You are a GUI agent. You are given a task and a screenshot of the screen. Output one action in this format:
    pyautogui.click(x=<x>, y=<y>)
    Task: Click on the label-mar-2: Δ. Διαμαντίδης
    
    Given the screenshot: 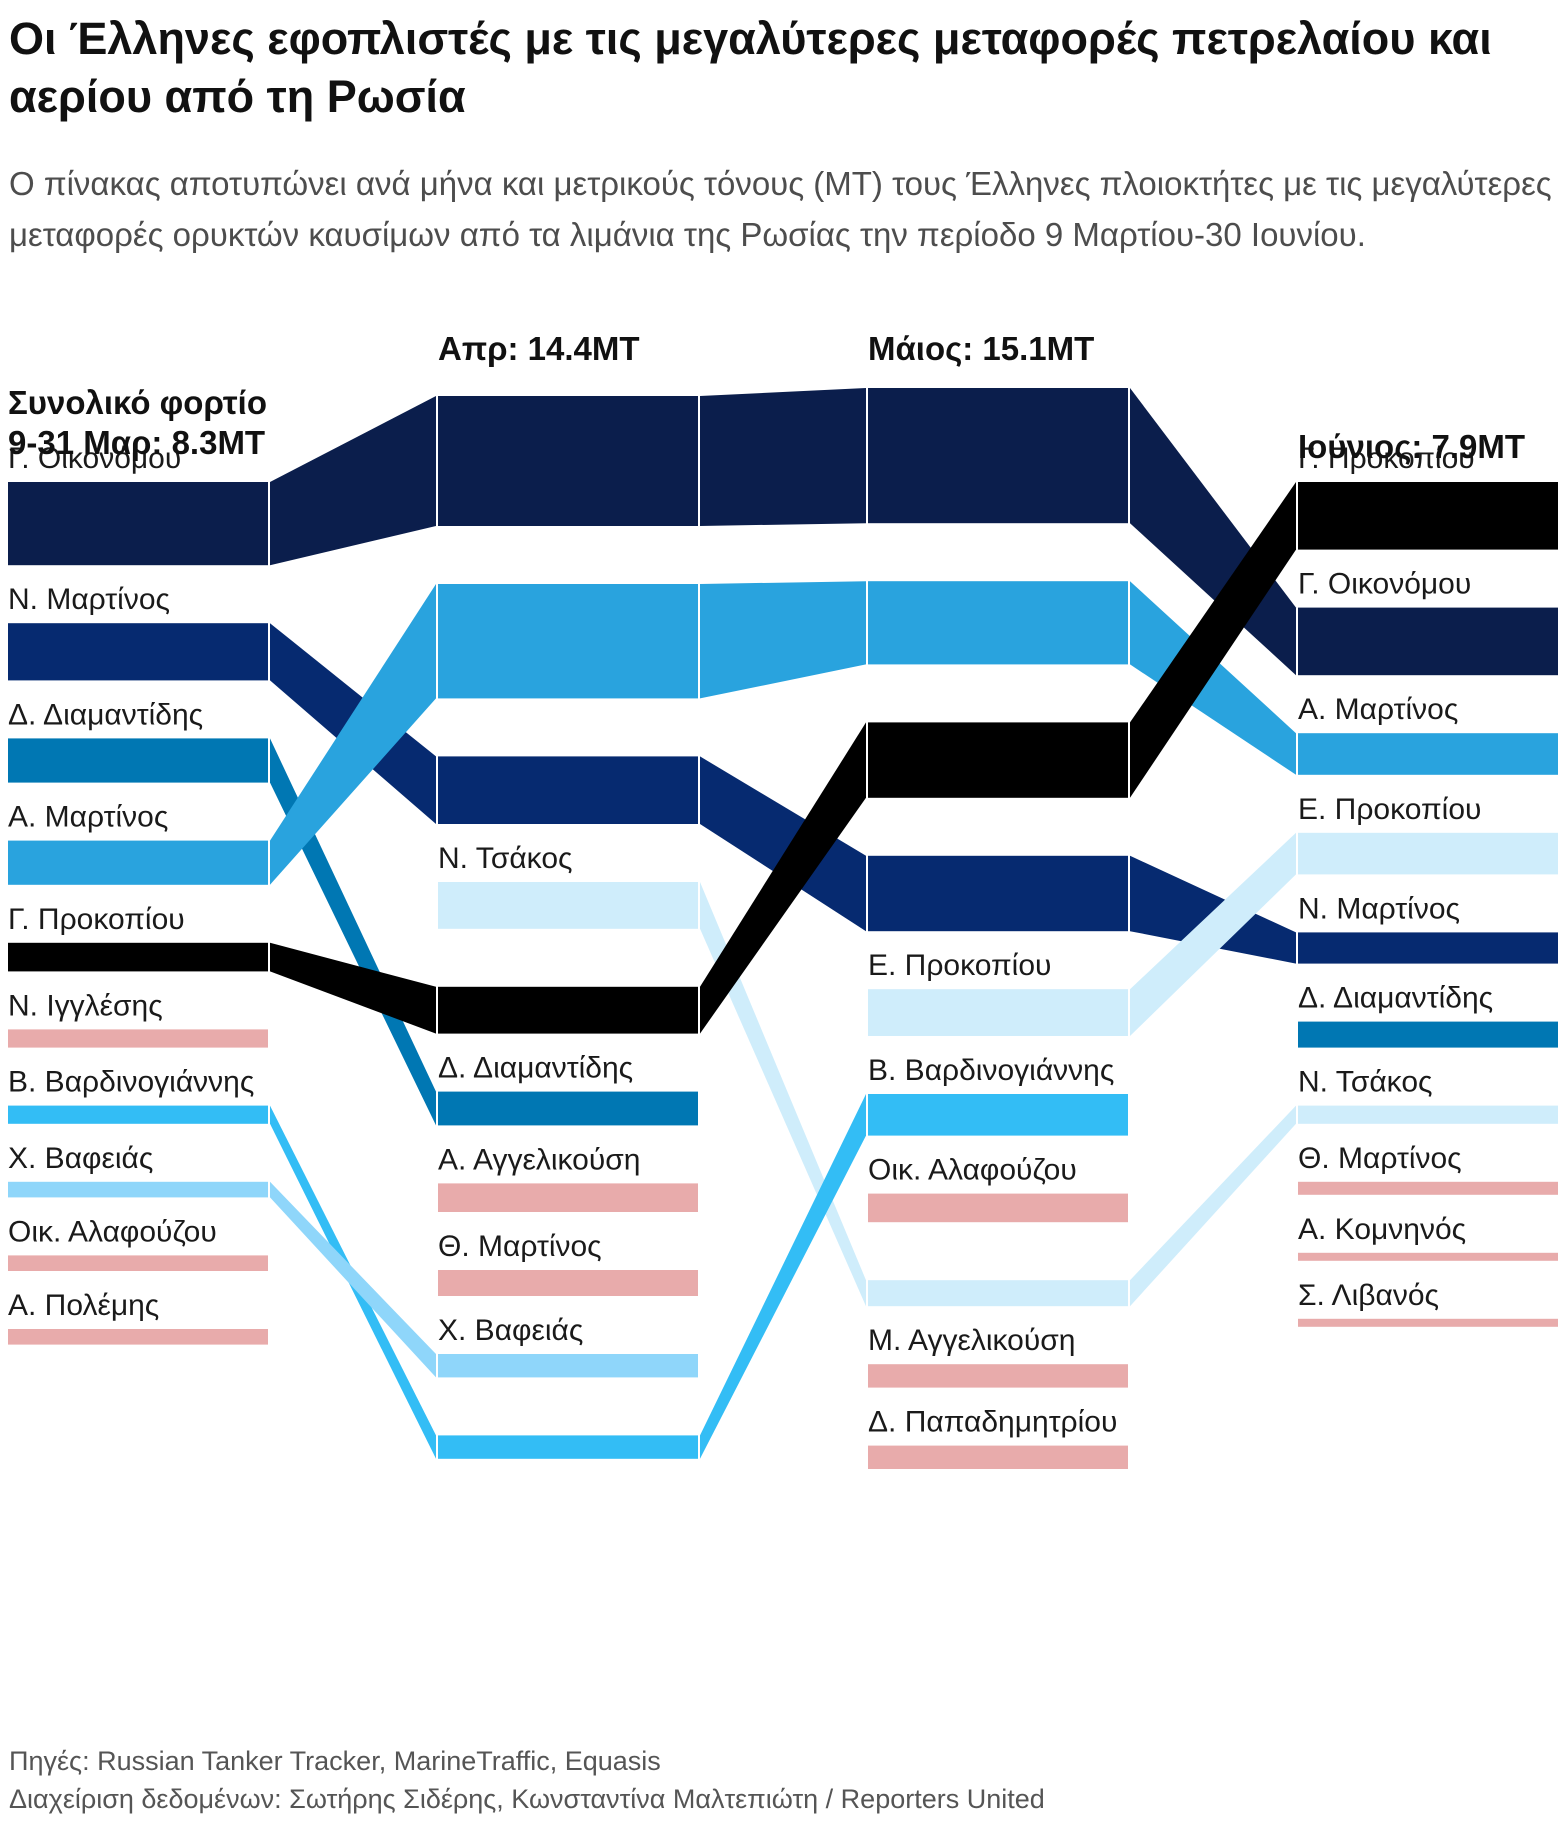 What is the action you would take?
    pyautogui.click(x=105, y=714)
    